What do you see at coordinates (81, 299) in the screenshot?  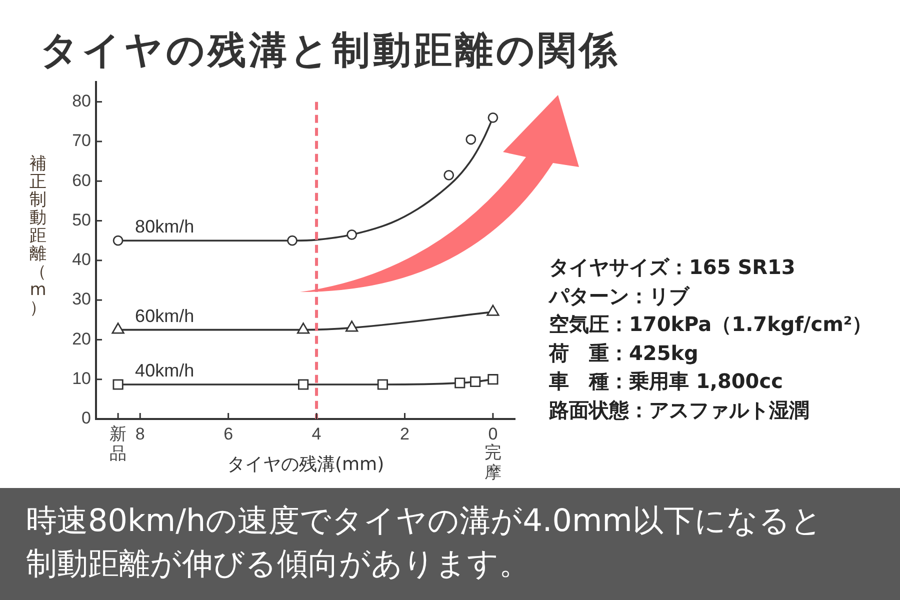 I see `y-tick-label: 30` at bounding box center [81, 299].